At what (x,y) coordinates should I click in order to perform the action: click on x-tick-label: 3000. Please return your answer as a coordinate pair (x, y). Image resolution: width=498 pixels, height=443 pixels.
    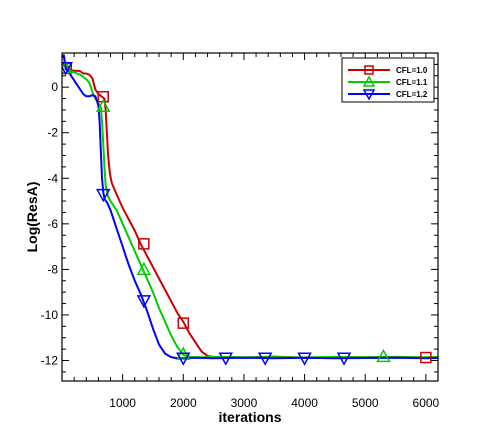
    Looking at the image, I should click on (244, 403).